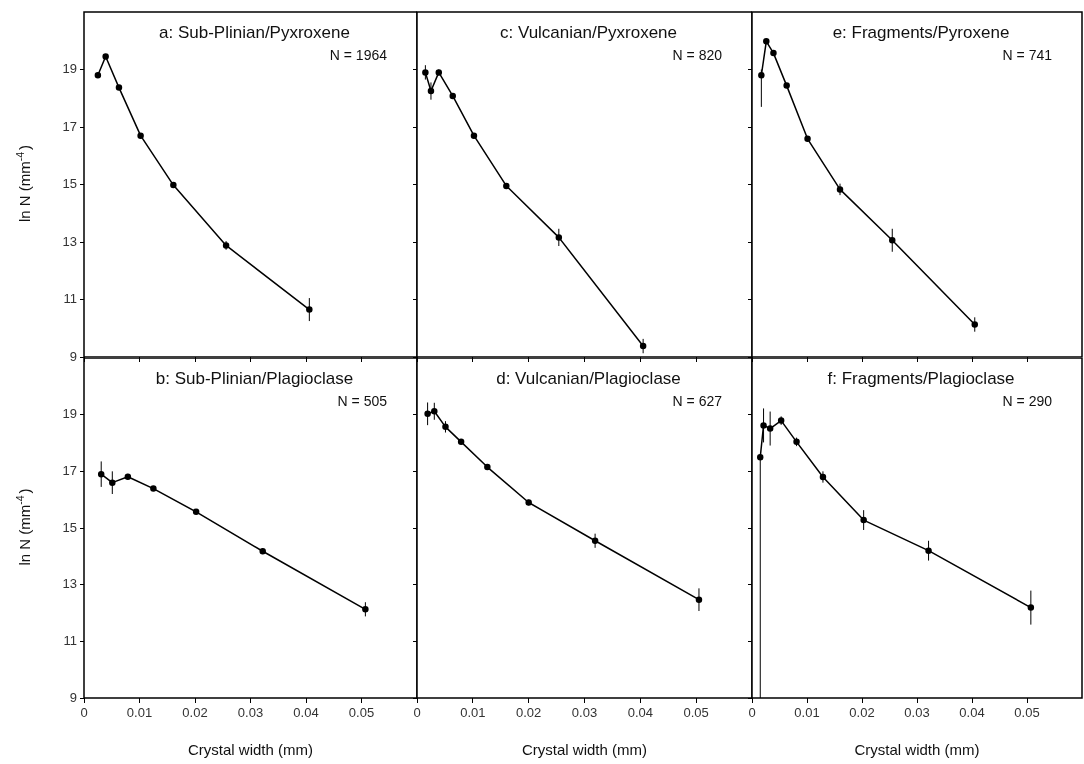 The width and height of the screenshot is (1084, 764). I want to click on text: b: Sub-Plinian/Plagioclase, so click(254, 378).